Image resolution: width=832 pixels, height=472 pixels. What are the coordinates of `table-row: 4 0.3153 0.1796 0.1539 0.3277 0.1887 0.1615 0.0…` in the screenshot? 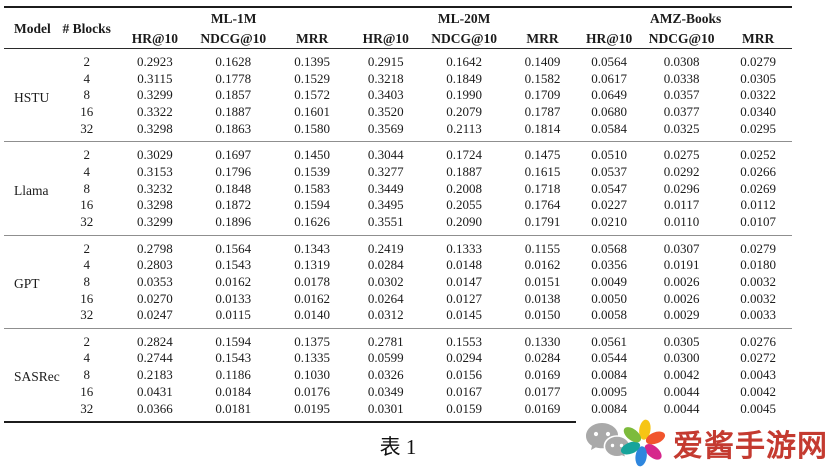 It's located at (398, 171).